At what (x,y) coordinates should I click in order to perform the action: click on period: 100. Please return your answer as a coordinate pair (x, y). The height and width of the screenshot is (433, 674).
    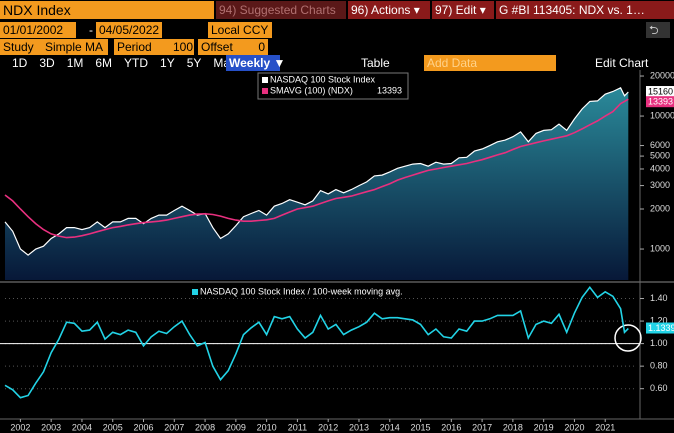
    Looking at the image, I should click on (182, 47).